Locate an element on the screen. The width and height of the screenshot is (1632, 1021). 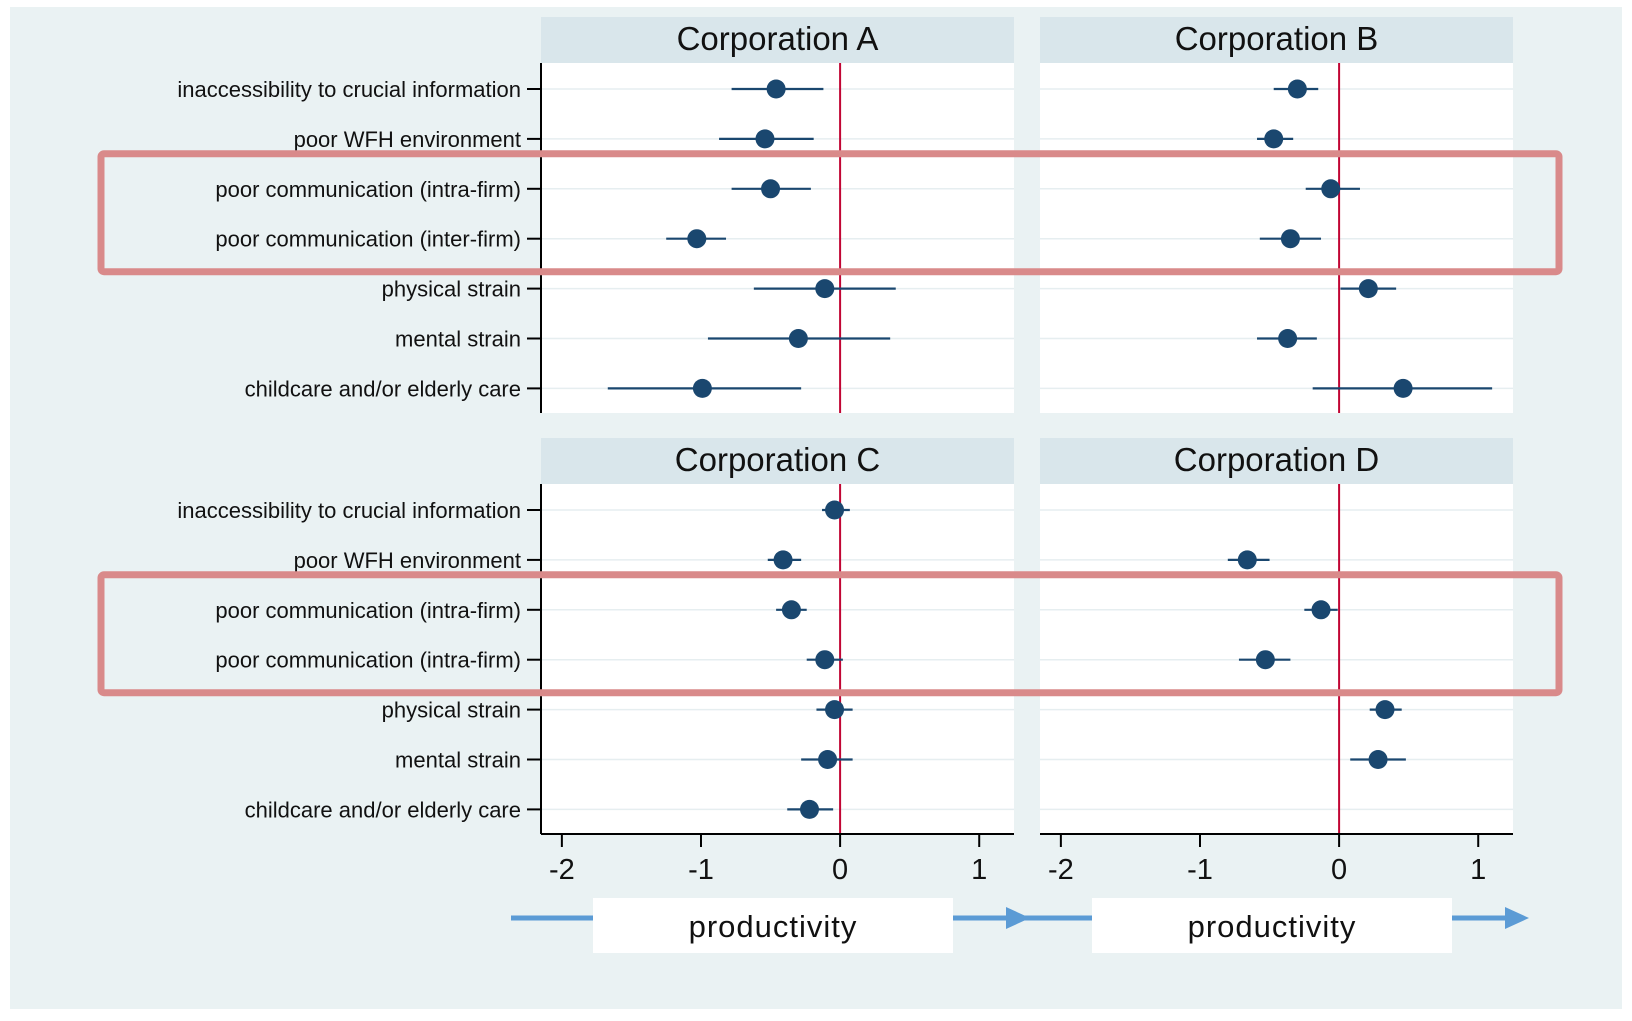
productivity-arrow-head is located at coordinates (1517, 918).